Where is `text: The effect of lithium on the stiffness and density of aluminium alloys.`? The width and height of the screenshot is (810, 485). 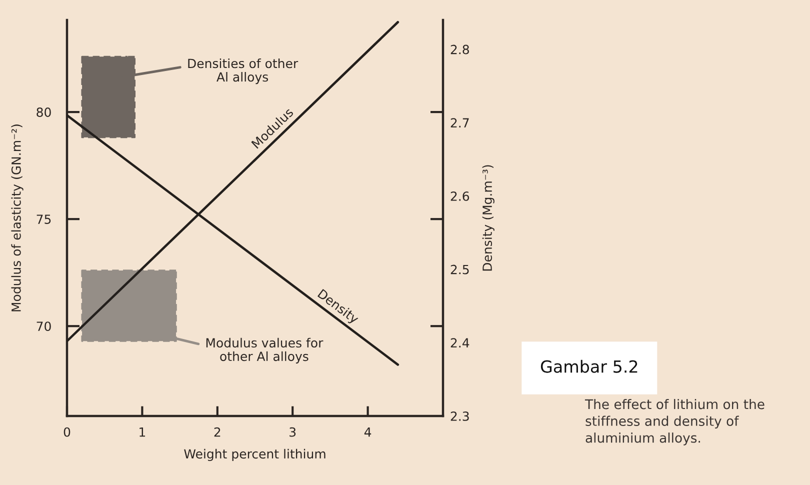 text: The effect of lithium on the stiffness and density of aluminium alloys. is located at coordinates (674, 422).